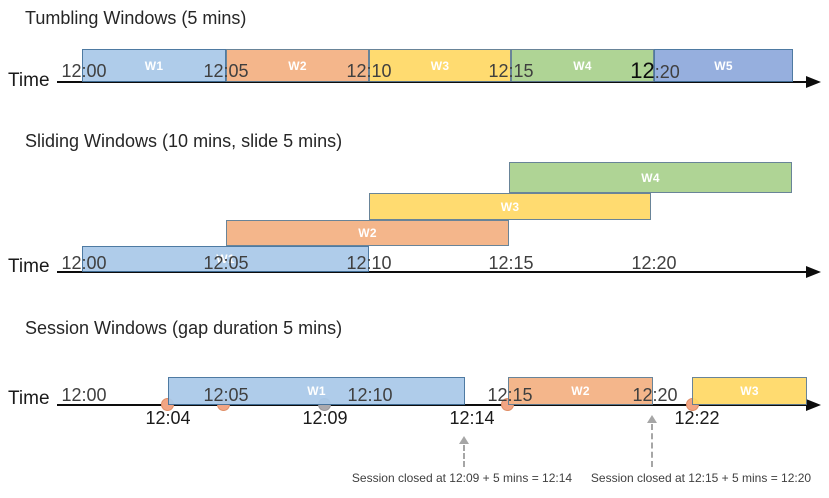 The height and width of the screenshot is (498, 829). Describe the element at coordinates (472, 418) in the screenshot. I see `event-time-label: 12:14` at that location.